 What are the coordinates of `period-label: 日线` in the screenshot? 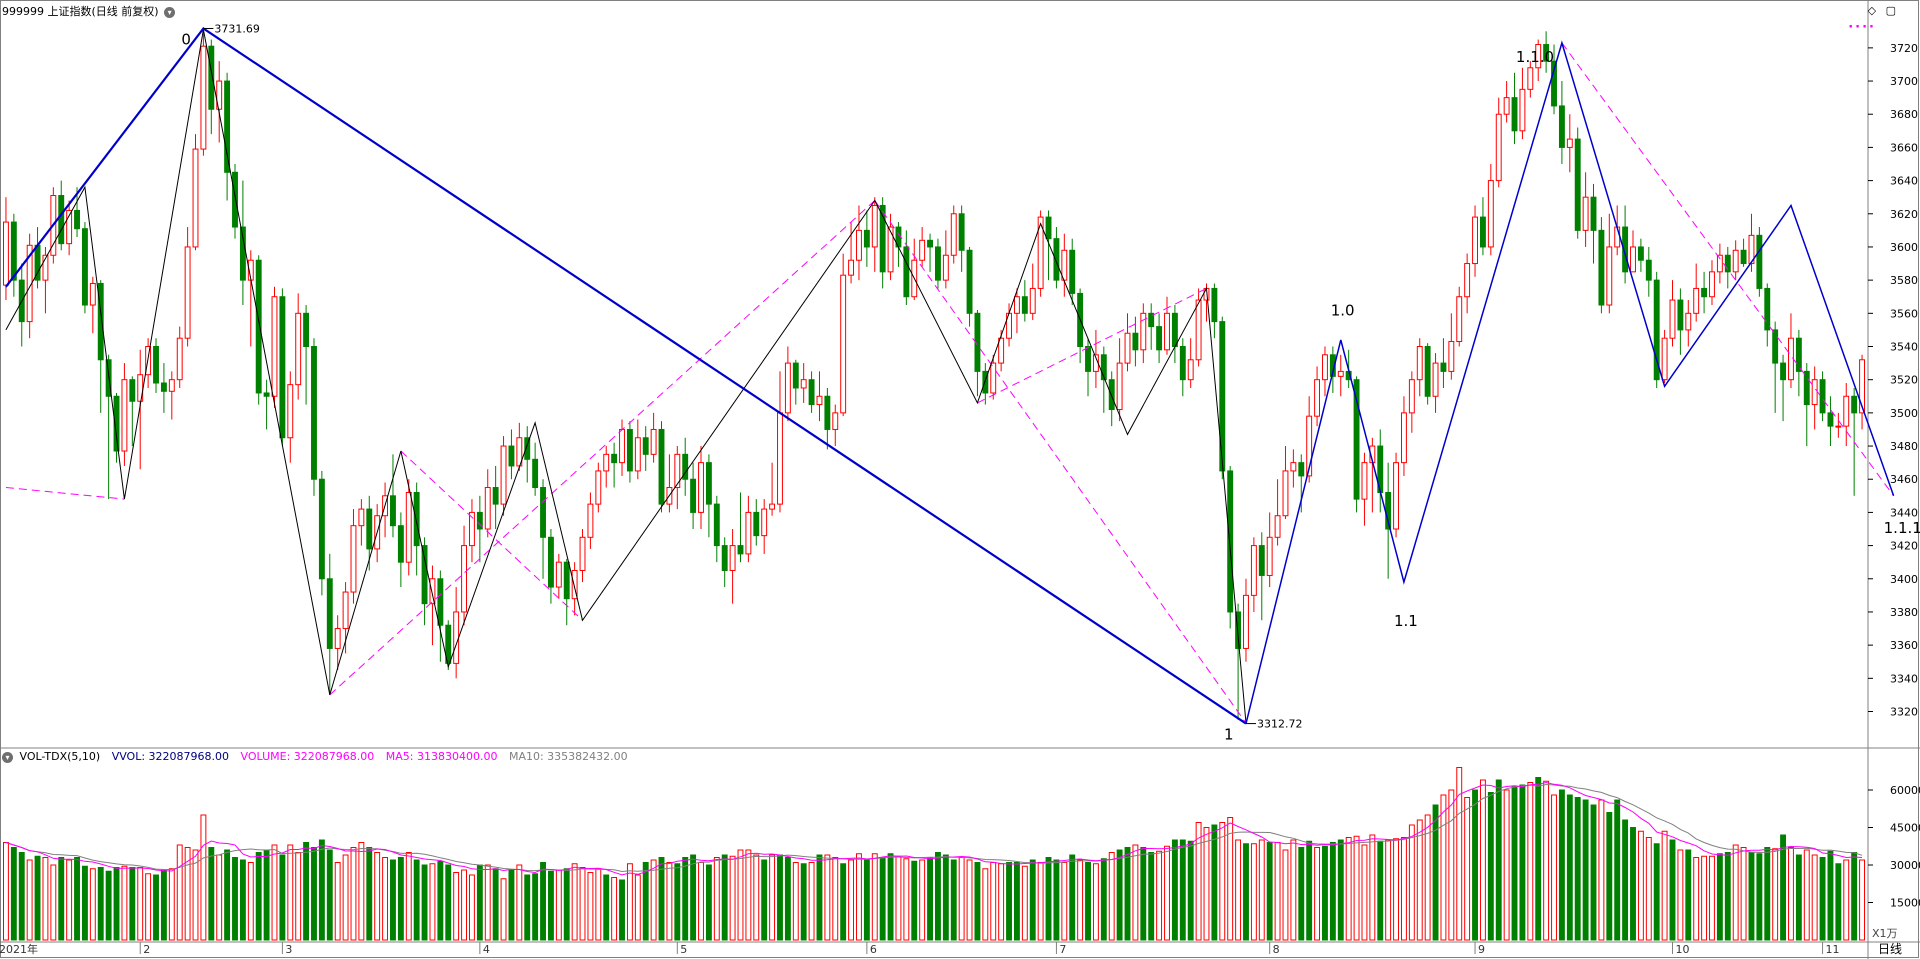 It's located at (1890, 949).